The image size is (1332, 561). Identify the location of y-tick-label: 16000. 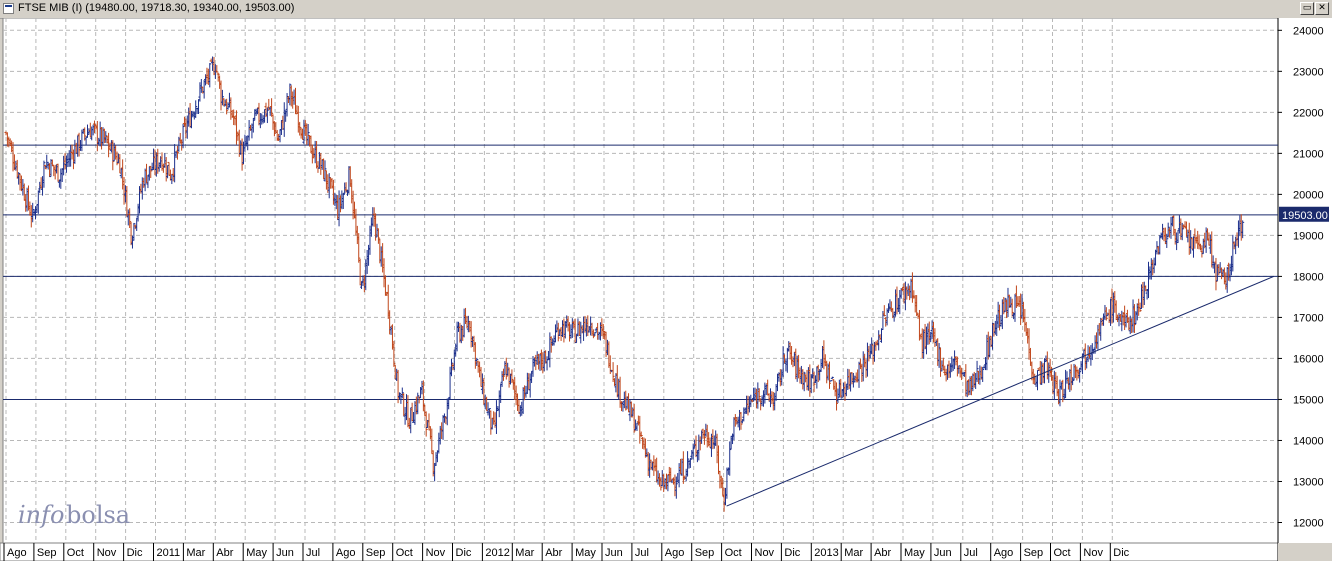
(1308, 359).